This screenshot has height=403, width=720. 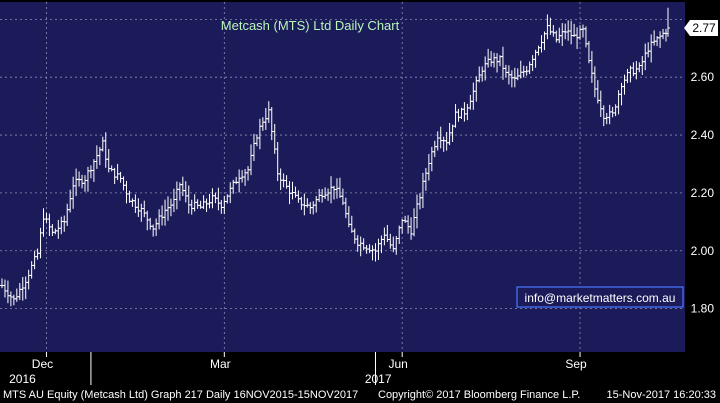 I want to click on chart-title: Metcash (MTS) Ltd Daily Chart, so click(x=310, y=25).